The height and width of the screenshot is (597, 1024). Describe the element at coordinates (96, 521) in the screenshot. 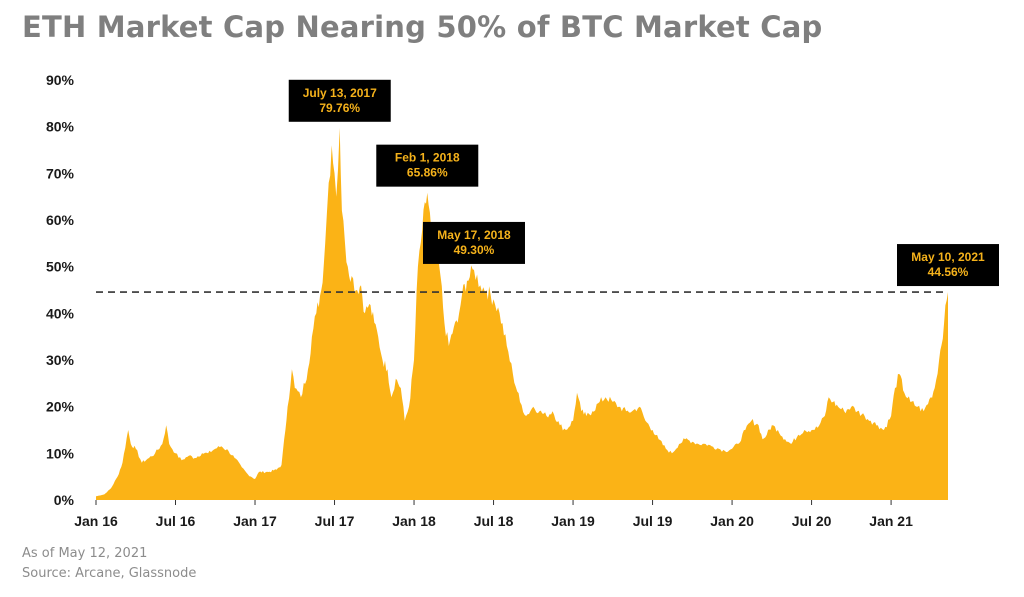

I see `x-tick-label: Jan 16` at that location.